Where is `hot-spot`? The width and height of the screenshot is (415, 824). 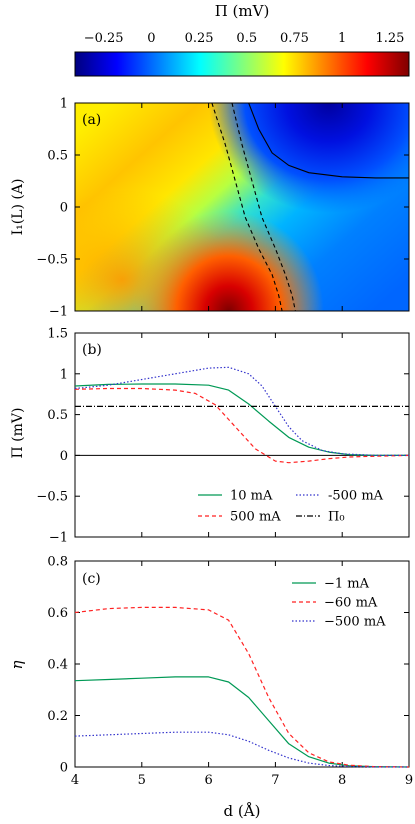 hot-spot is located at coordinates (228, 261).